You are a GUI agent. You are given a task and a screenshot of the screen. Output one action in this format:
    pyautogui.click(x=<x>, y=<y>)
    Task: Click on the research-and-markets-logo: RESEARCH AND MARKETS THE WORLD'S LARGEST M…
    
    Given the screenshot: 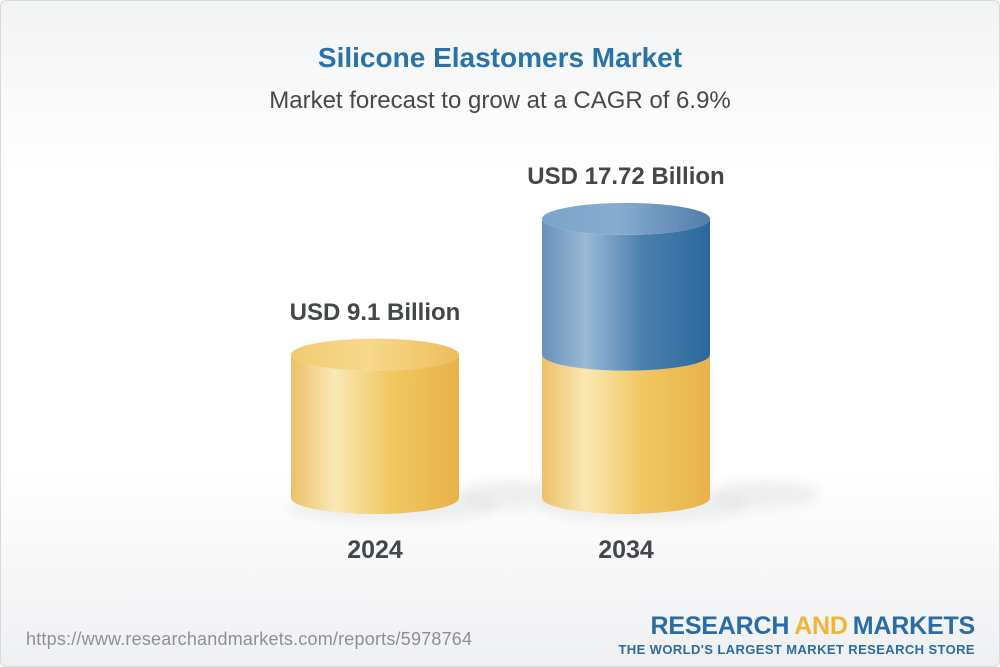 What is the action you would take?
    pyautogui.click(x=797, y=634)
    